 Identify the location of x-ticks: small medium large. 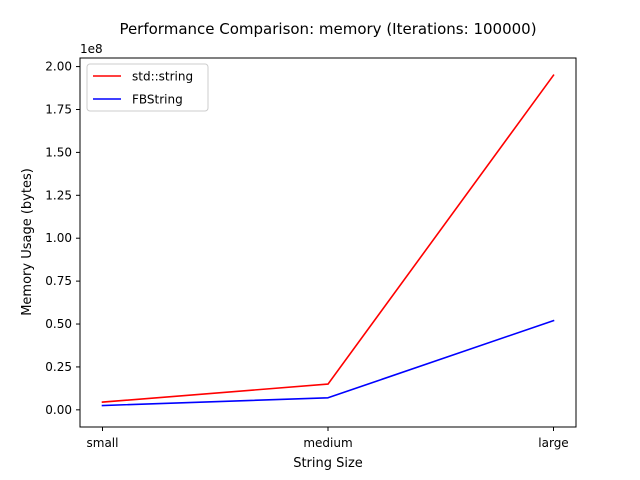
(328, 438).